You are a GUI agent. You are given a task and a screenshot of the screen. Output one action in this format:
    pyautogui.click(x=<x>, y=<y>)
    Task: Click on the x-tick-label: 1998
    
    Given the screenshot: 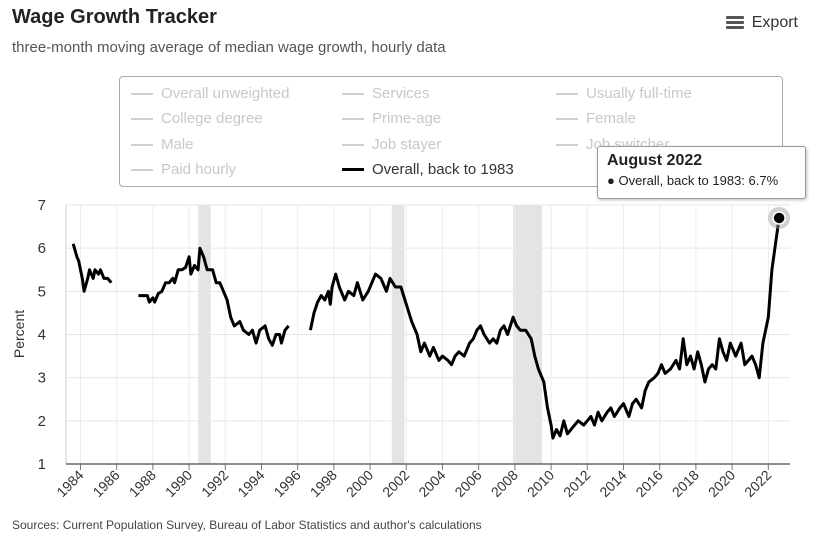 What is the action you would take?
    pyautogui.click(x=323, y=483)
    